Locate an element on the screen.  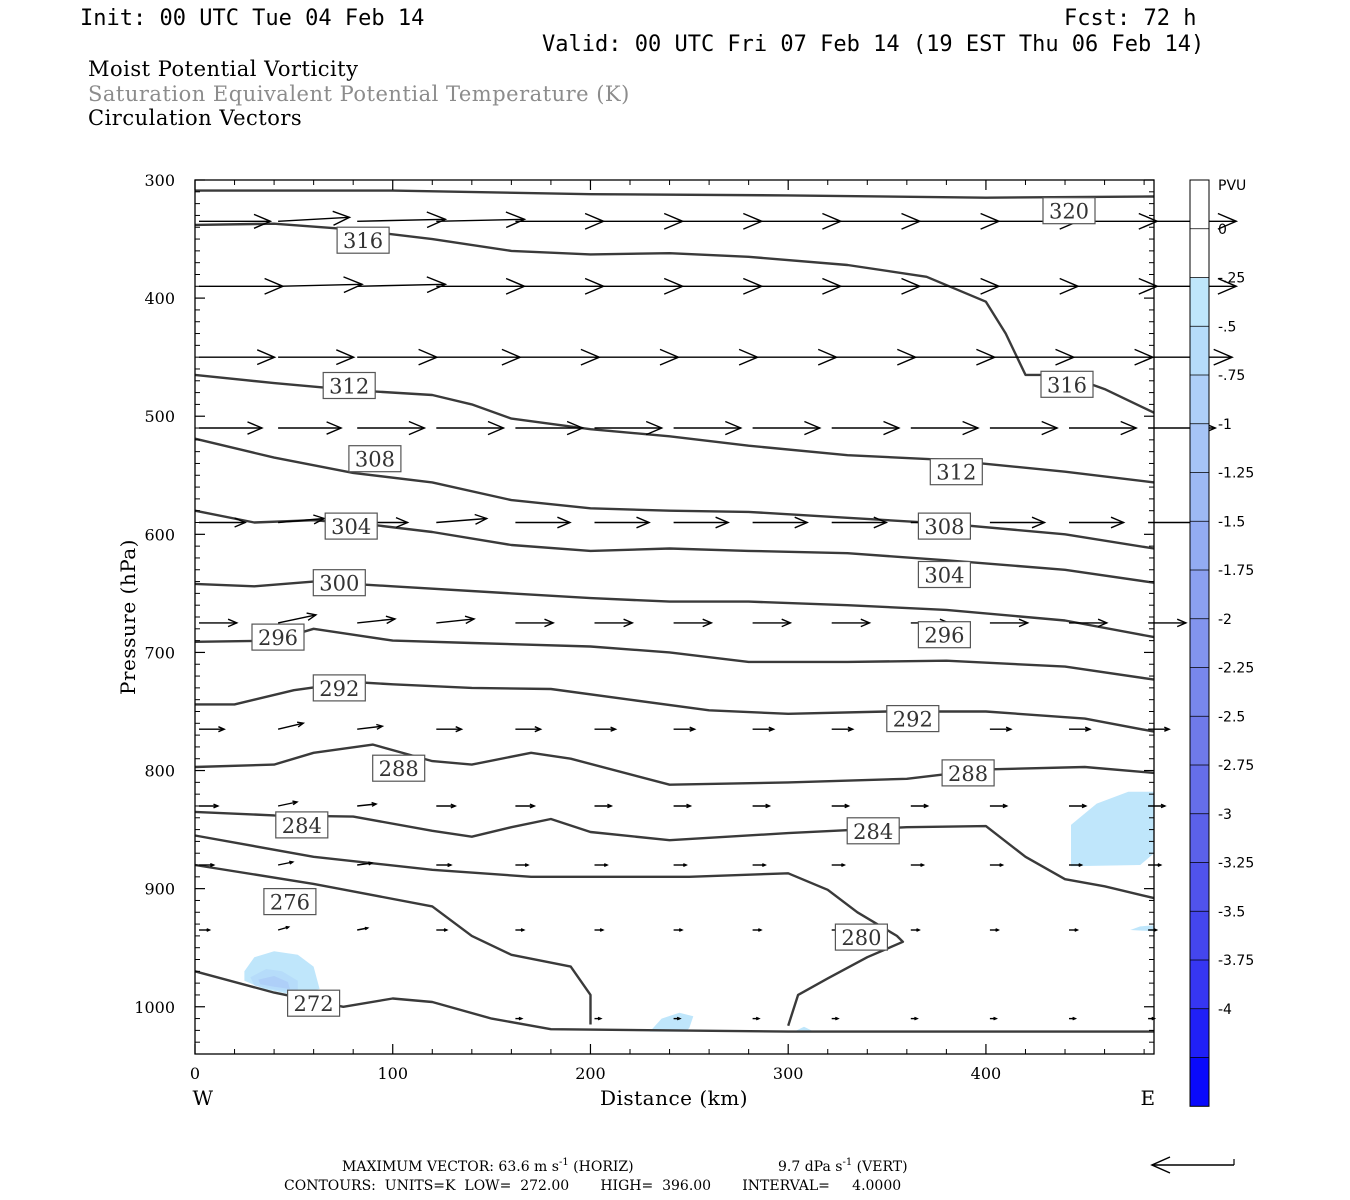
max-vector-vert: 9.7 dPa s is located at coordinates (810, 1167).